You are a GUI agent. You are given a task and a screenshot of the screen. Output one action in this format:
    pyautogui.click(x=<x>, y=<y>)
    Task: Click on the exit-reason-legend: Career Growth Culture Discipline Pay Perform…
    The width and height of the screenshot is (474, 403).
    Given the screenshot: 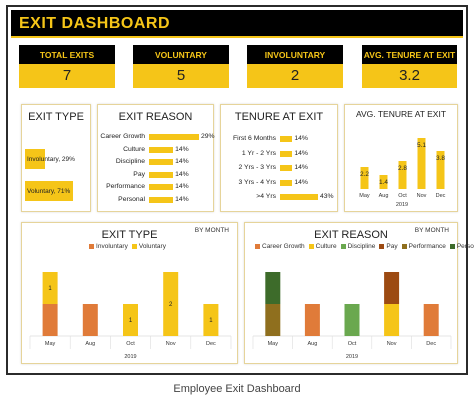 What is the action you would take?
    pyautogui.click(x=364, y=246)
    